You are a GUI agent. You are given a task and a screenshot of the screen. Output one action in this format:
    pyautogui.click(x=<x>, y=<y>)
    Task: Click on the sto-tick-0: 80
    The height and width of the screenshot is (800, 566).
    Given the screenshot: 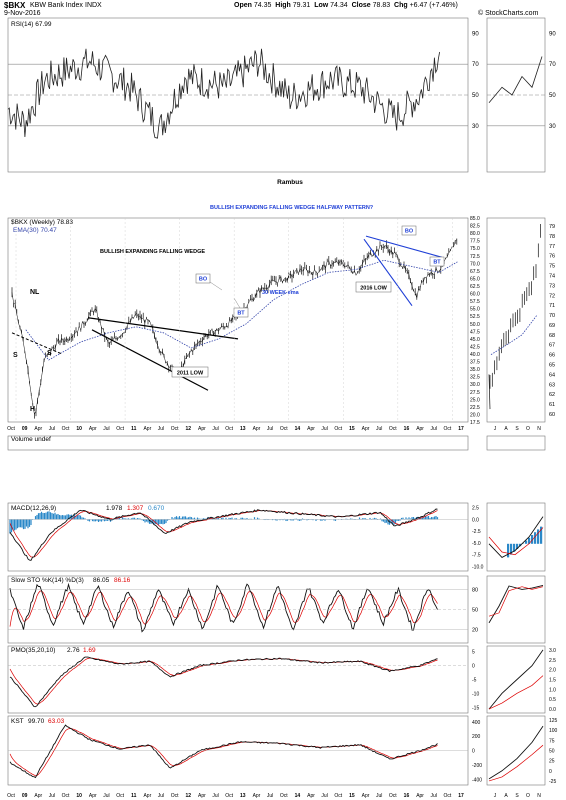 What is the action you would take?
    pyautogui.click(x=475, y=590)
    